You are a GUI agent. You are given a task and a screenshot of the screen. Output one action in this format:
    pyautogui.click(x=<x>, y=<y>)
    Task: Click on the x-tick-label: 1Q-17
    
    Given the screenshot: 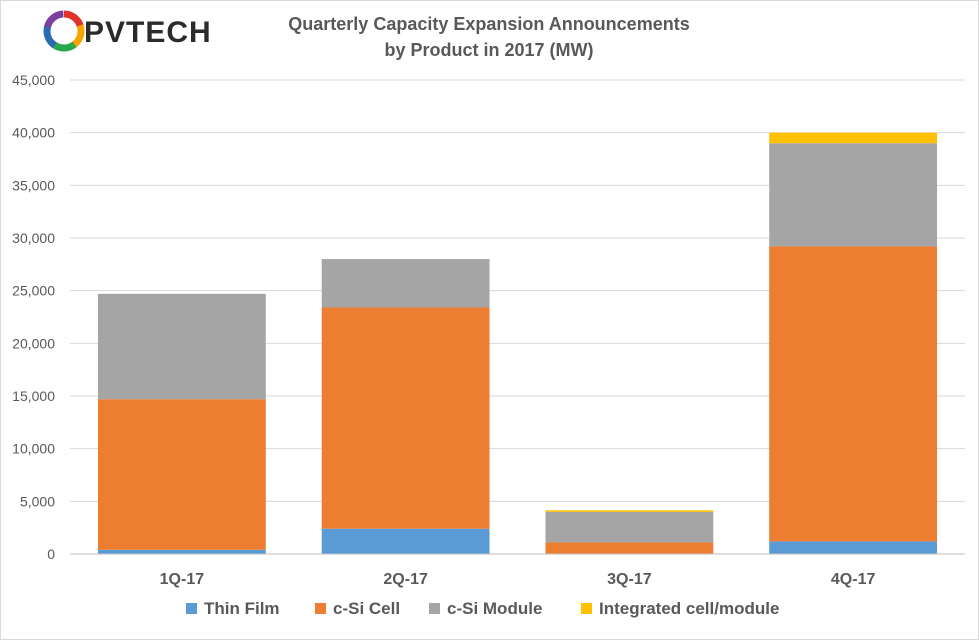 What is the action you would take?
    pyautogui.click(x=182, y=579)
    